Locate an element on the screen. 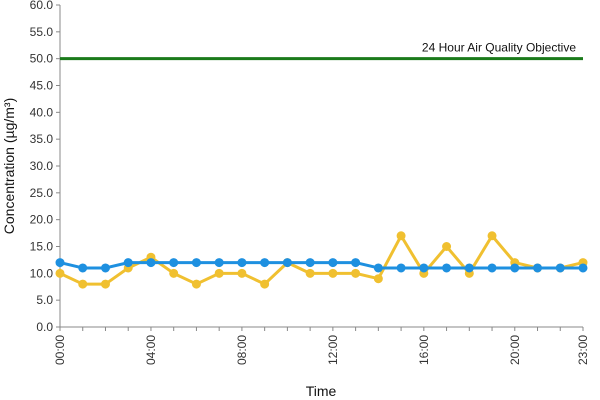  y-tick-label: 5.0 is located at coordinates (44, 300).